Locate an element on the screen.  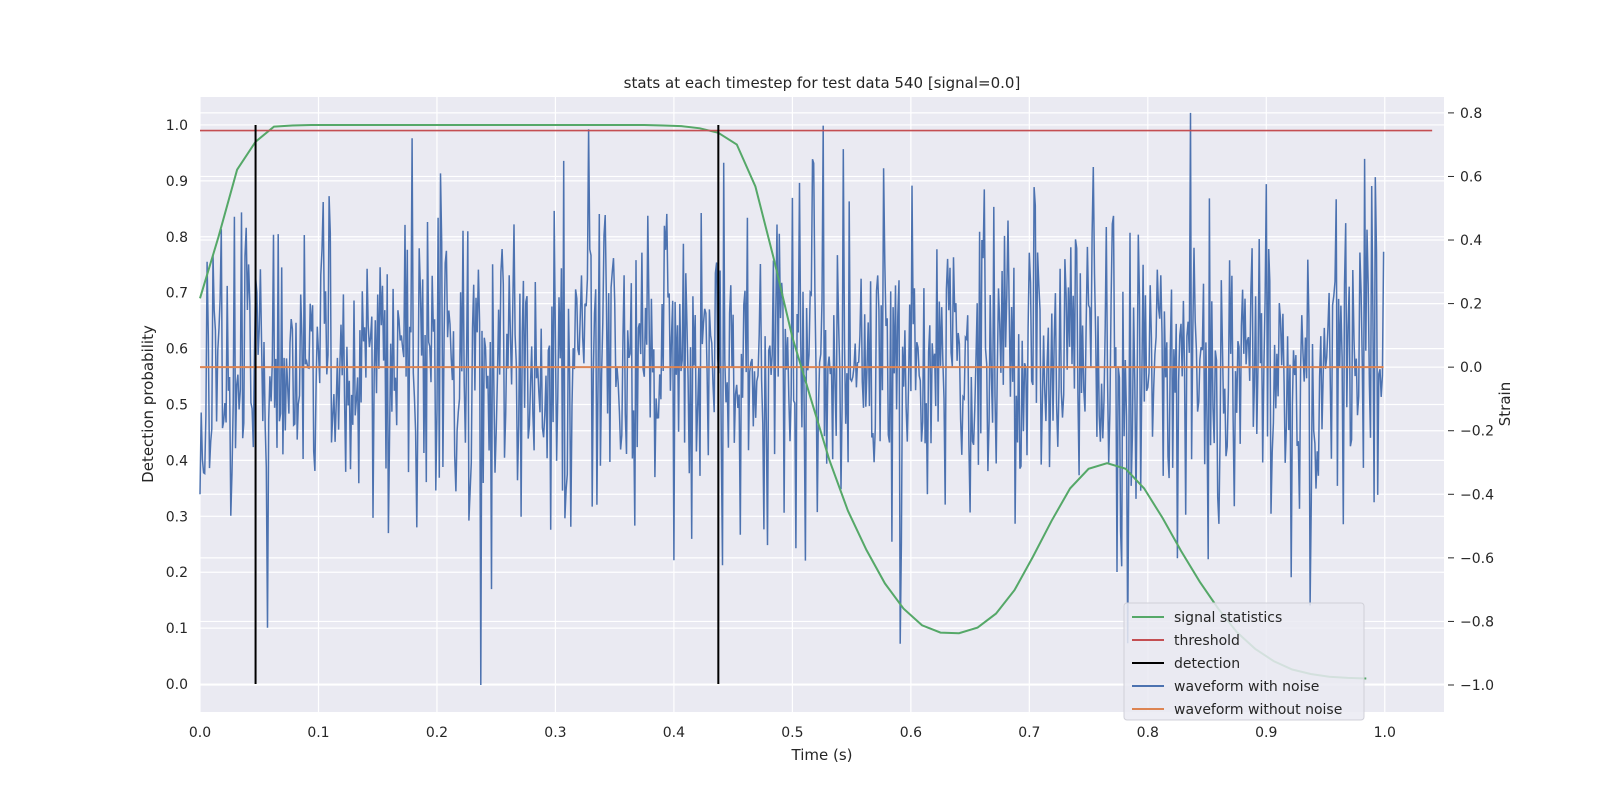
x-tick-label-10: 1.0 is located at coordinates (1385, 733).